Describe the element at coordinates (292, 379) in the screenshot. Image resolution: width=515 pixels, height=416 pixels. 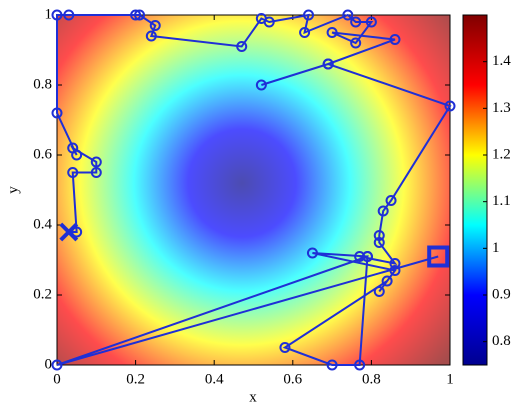
I see `x-tick-label: 0.6` at that location.